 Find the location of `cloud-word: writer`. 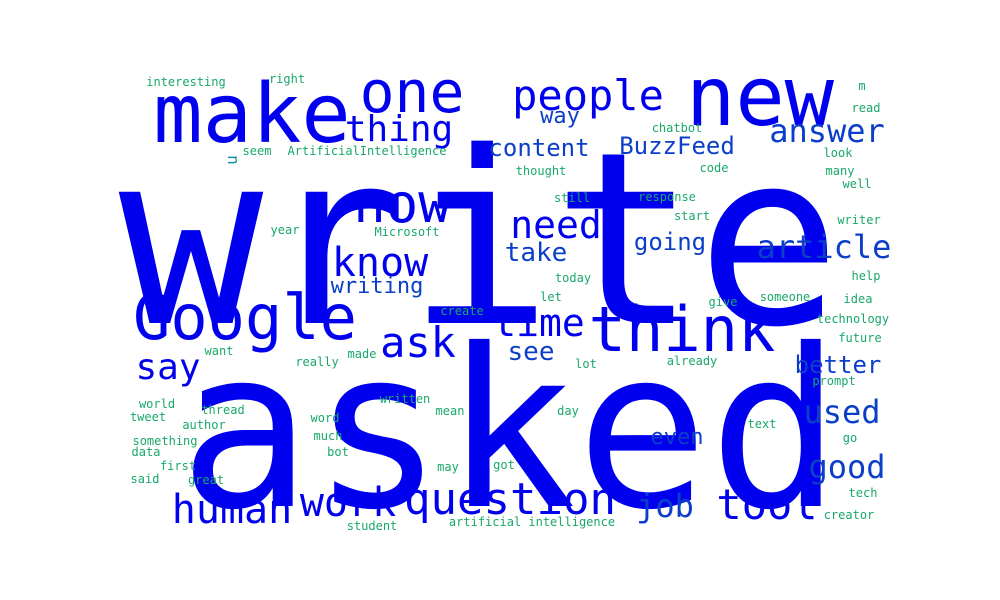

cloud-word: writer is located at coordinates (859, 220).